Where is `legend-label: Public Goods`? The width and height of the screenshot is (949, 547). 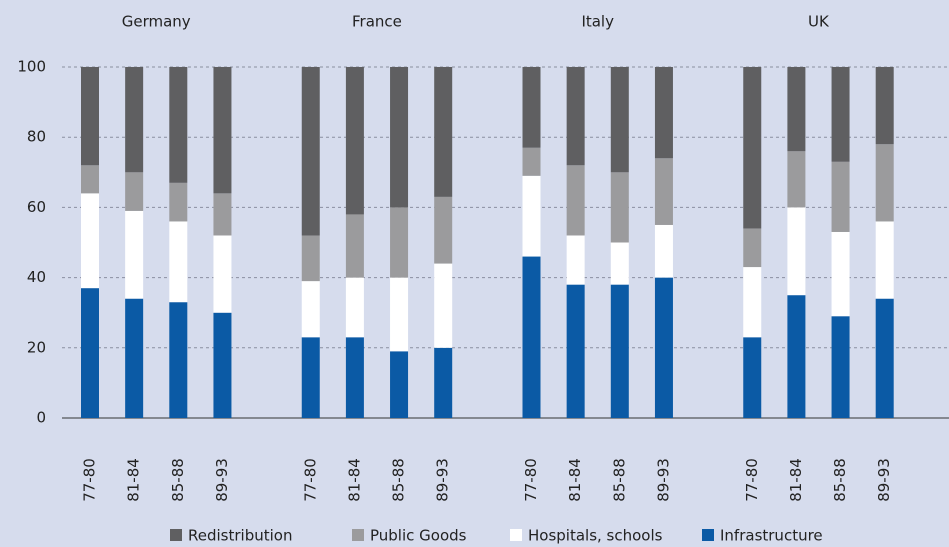
legend-label: Public Goods is located at coordinates (418, 536).